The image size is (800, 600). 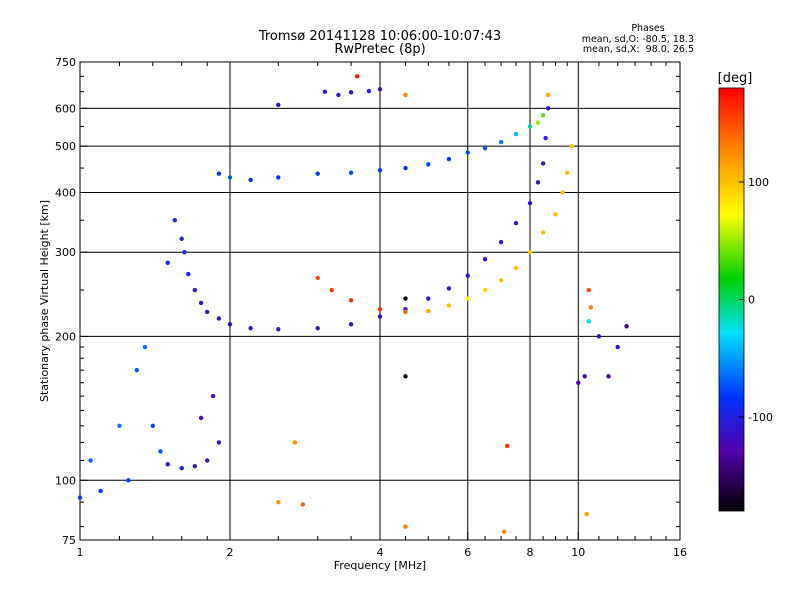 I want to click on y-tick-label: 300, so click(x=65, y=252).